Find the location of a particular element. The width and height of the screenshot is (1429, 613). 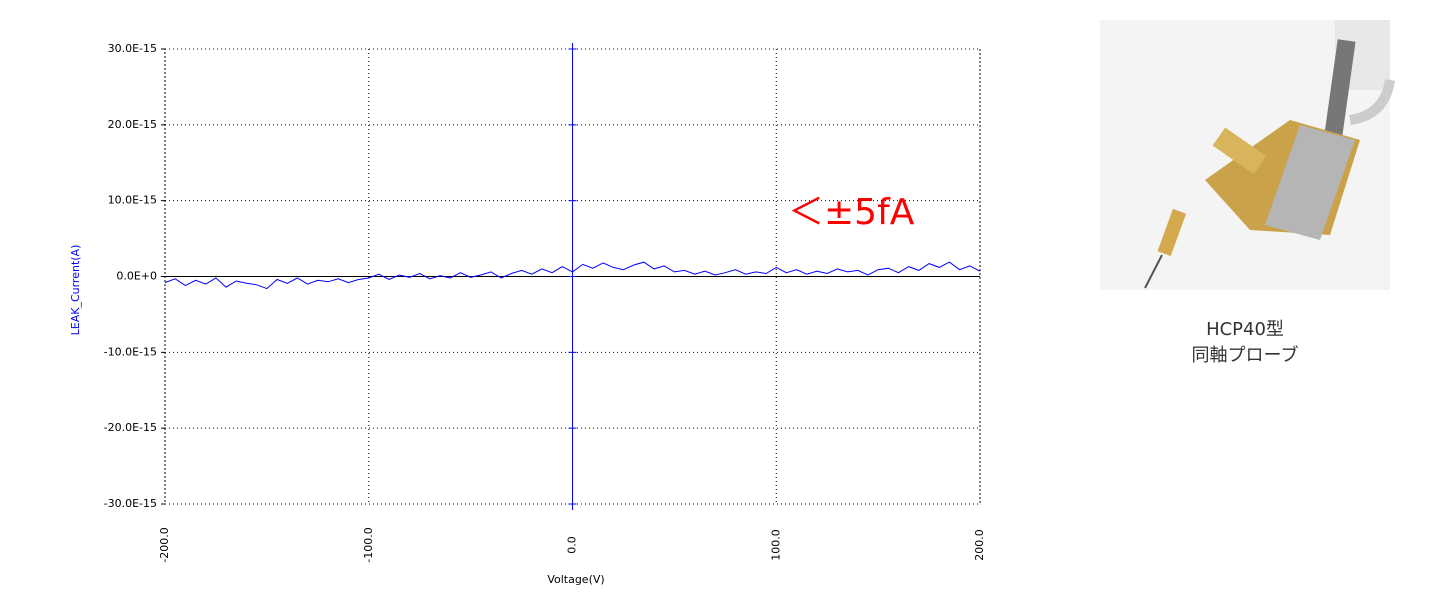

steel-plate is located at coordinates (1310, 182).